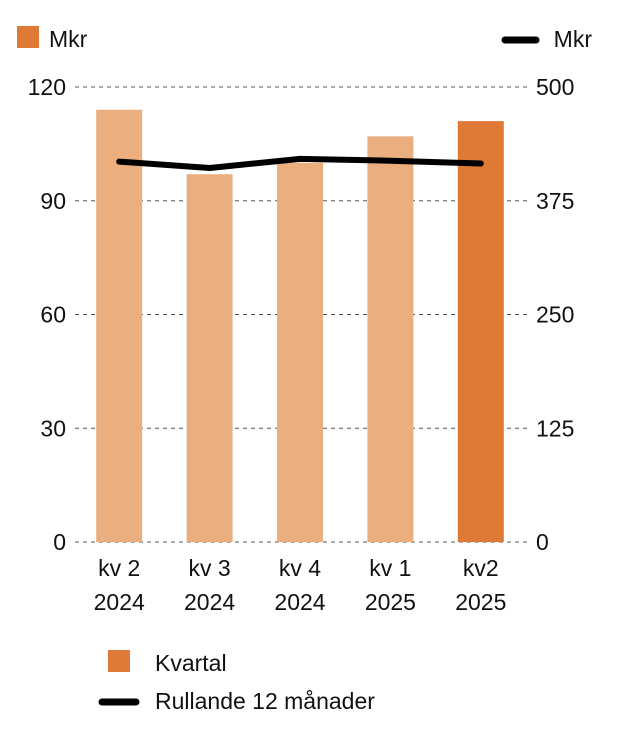 This screenshot has width=620, height=752. Describe the element at coordinates (119, 568) in the screenshot. I see `category-label-line1: kv 2` at that location.